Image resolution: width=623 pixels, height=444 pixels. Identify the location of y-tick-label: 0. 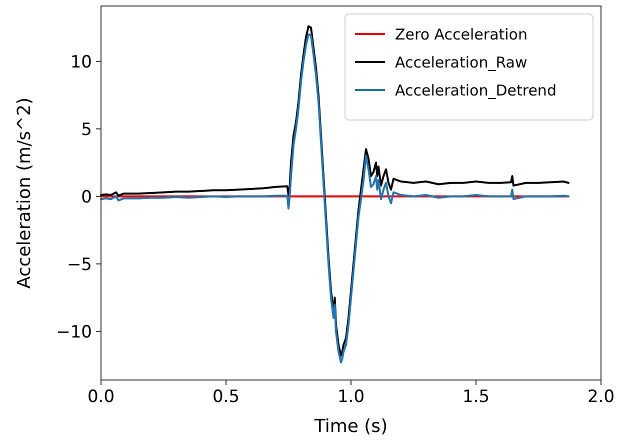
(86, 197).